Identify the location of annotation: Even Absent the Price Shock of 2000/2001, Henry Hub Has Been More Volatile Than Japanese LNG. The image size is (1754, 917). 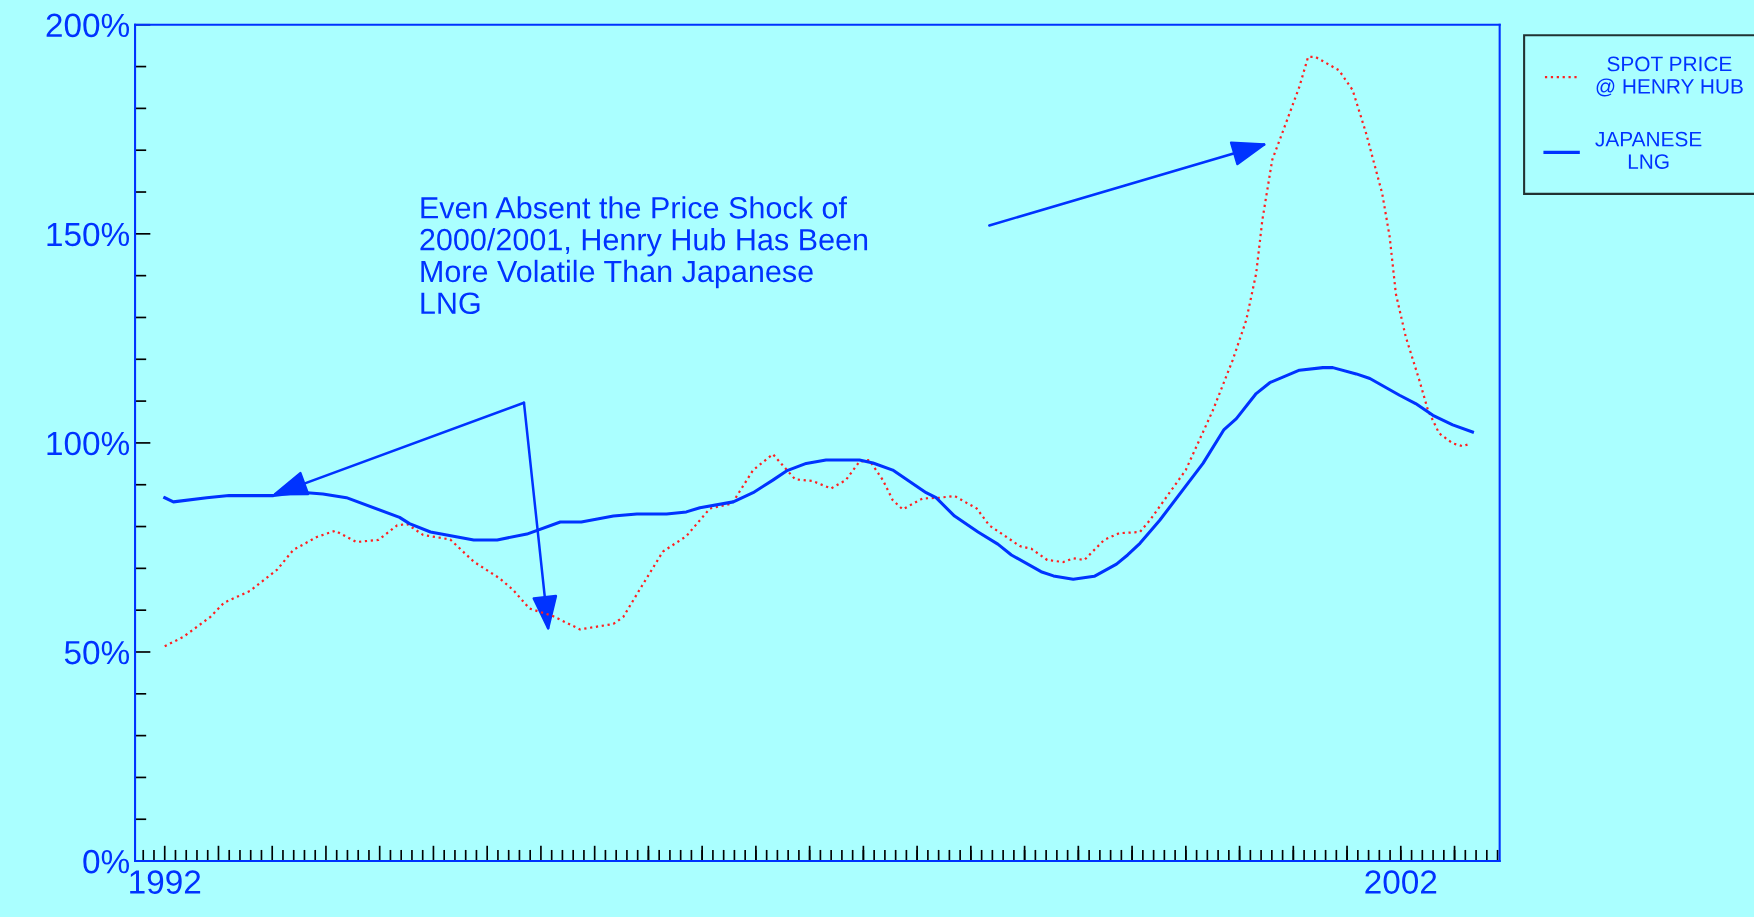
(644, 255).